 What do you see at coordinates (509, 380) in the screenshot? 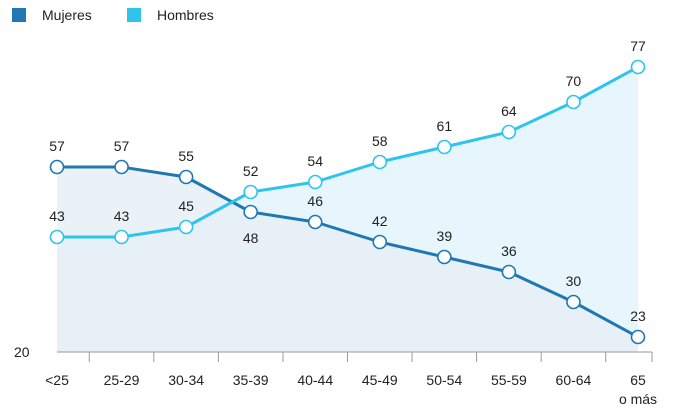
I see `x-tick-label: 55-59` at bounding box center [509, 380].